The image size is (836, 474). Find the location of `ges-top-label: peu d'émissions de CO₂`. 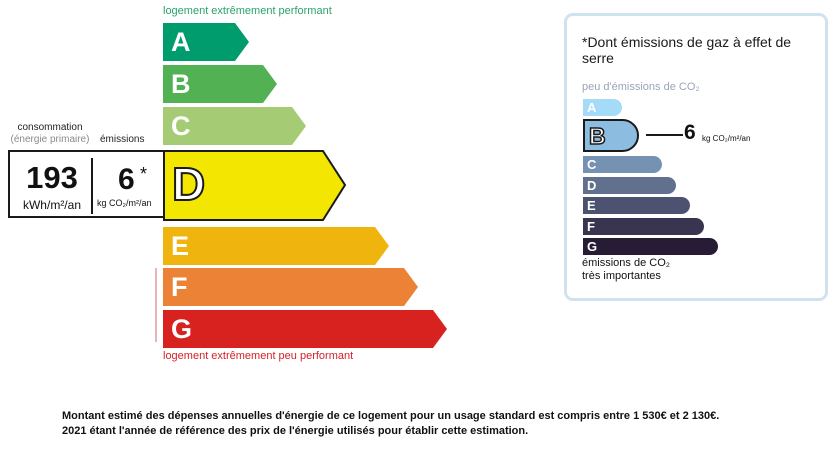

ges-top-label: peu d'émissions de CO₂ is located at coordinates (641, 87).